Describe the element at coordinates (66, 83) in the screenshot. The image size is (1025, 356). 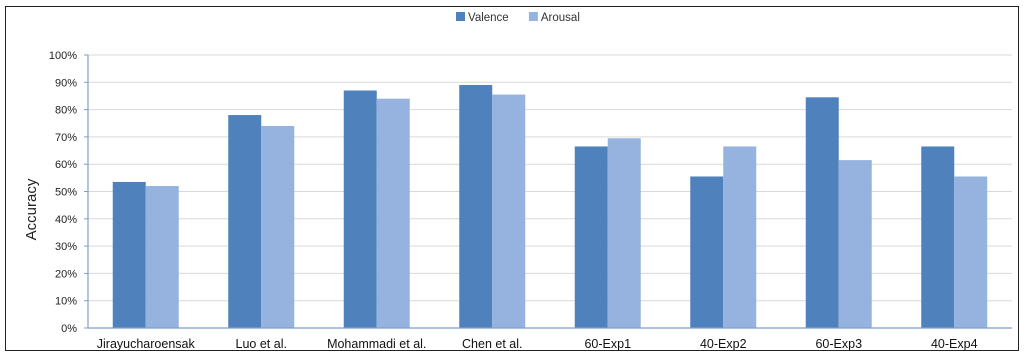
I see `y-tick-label: 90%` at that location.